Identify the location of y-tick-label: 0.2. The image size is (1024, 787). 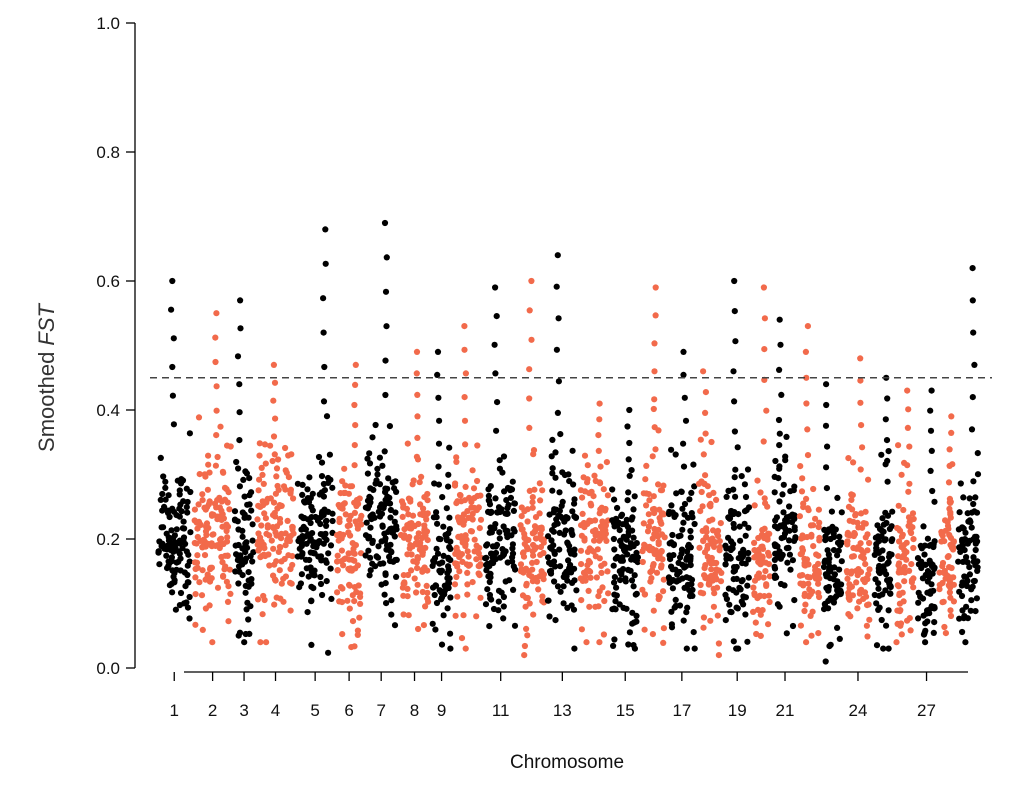
(108, 539).